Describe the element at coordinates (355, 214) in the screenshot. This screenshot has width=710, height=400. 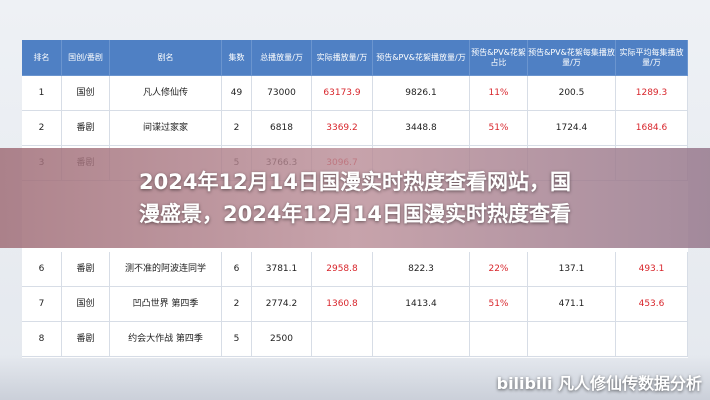
I see `title-line: 漫盛景，2024年12月14日国漫实时热度查看` at that location.